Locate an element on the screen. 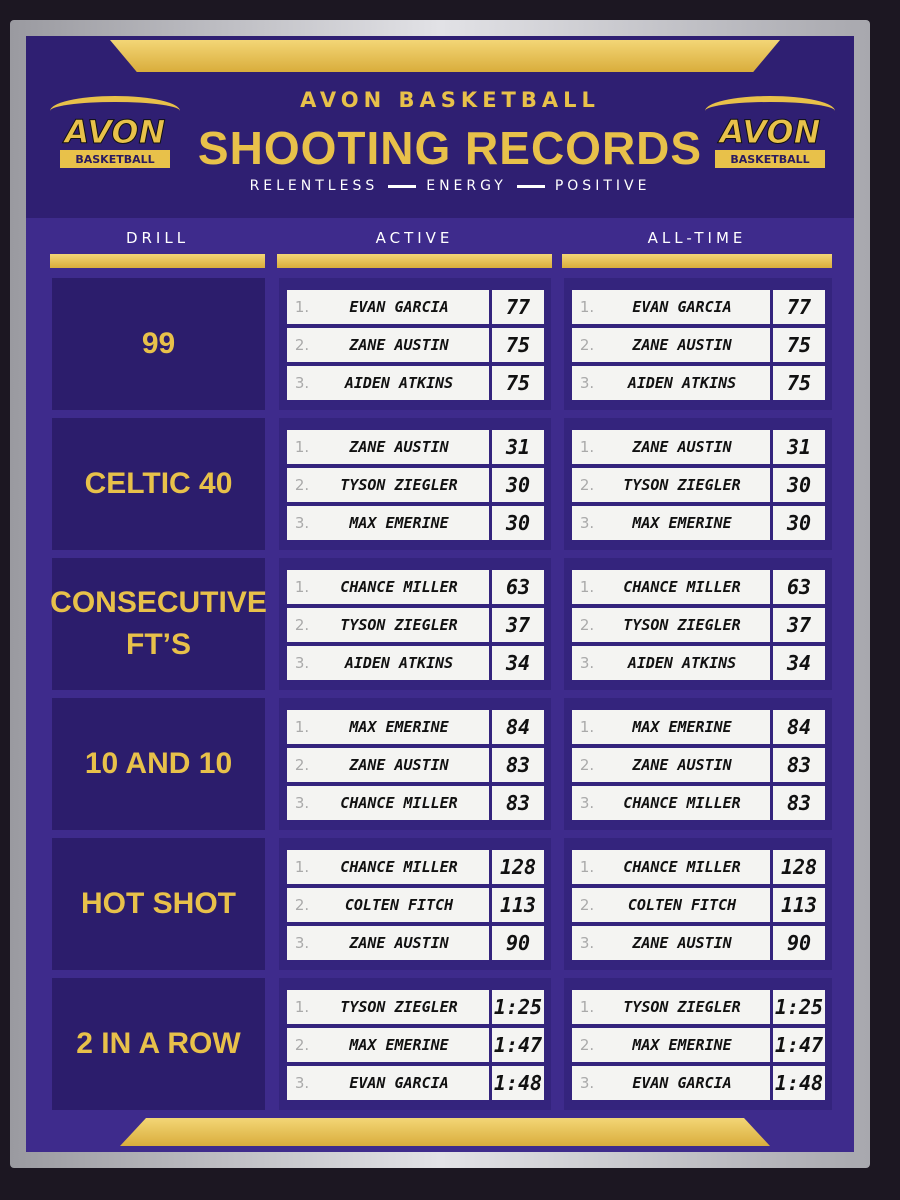 The image size is (900, 1200). entry-score: 113 is located at coordinates (518, 905).